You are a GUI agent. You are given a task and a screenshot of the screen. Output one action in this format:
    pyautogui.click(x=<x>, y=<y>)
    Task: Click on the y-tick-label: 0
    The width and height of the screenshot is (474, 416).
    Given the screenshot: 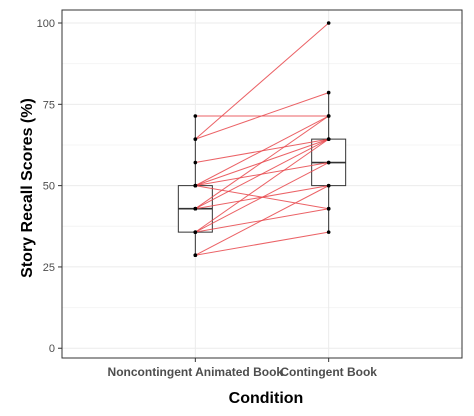 What is the action you would take?
    pyautogui.click(x=52, y=349)
    